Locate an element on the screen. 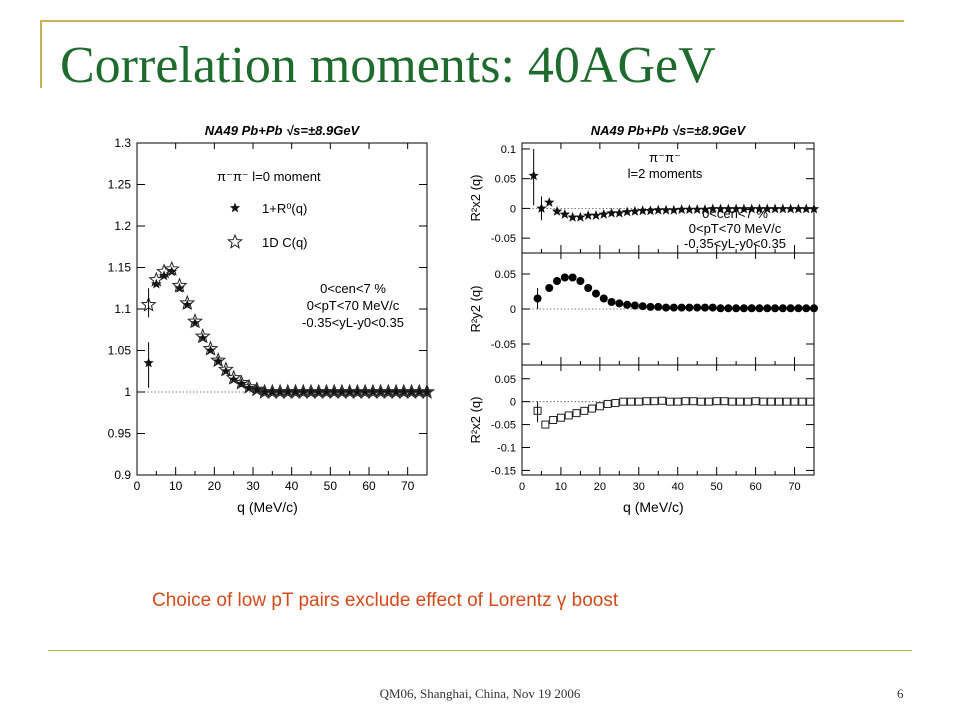 The height and width of the screenshot is (720, 960). right-1-ylabel: R²x2 (q) is located at coordinates (475, 198).